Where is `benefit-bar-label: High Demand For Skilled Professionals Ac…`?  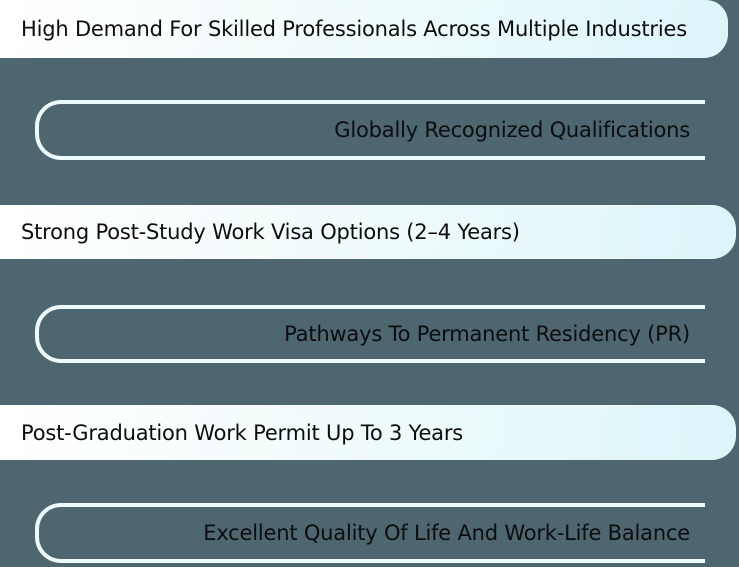
benefit-bar-label: High Demand For Skilled Professionals Ac… is located at coordinates (354, 29).